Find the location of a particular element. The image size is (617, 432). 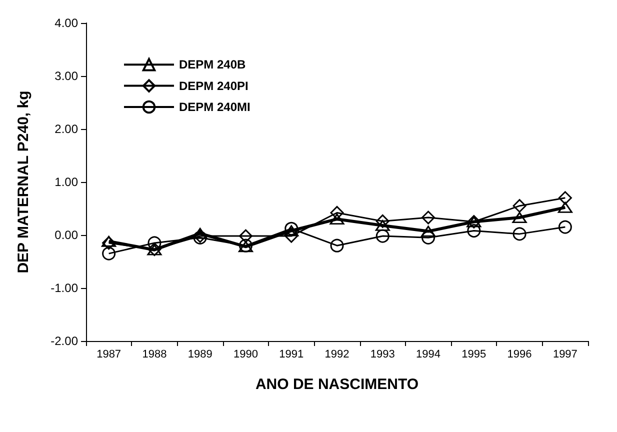

x-tick-label: 1989 is located at coordinates (200, 354).